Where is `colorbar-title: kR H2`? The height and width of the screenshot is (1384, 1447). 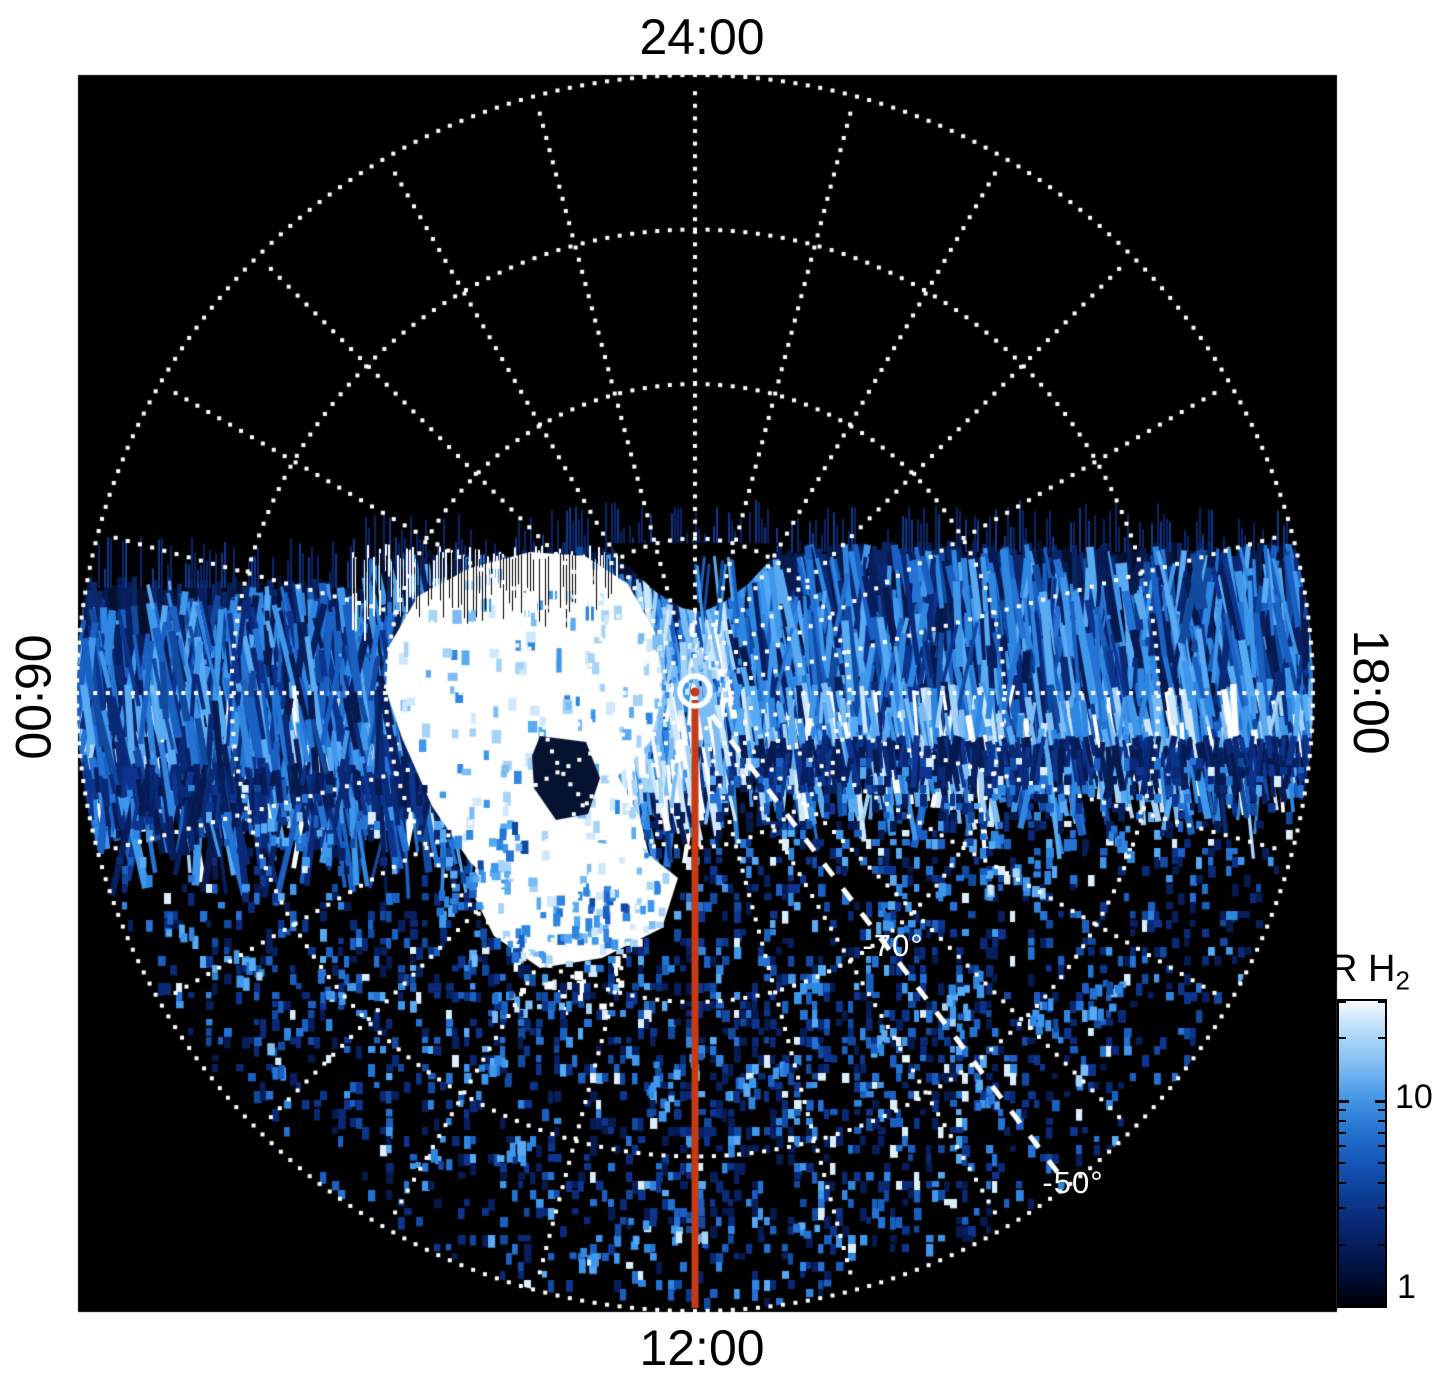
colorbar-title: kR H2 is located at coordinates (1360, 972).